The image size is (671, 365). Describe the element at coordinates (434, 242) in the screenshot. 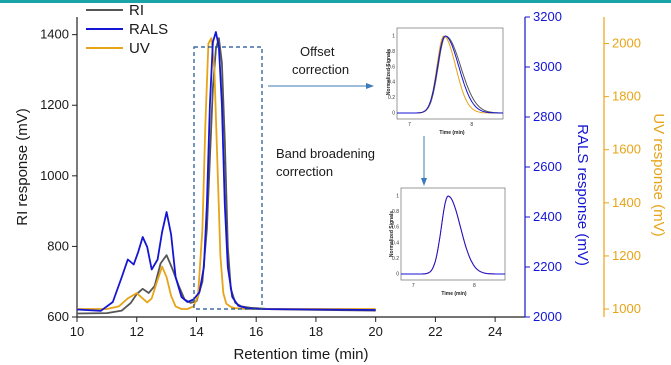

I see `inset2-ticks: 0 0.2 0.4 0.6 0.8 1 7 8` at that location.